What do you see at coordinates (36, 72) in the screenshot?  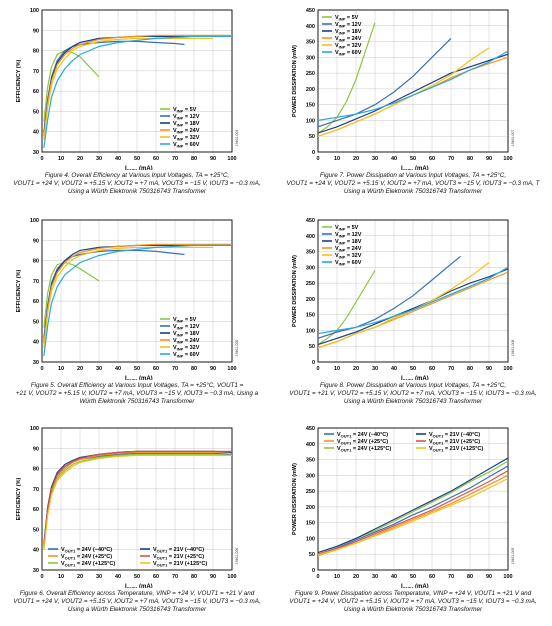 I see `y-tick-label: 70` at bounding box center [36, 72].